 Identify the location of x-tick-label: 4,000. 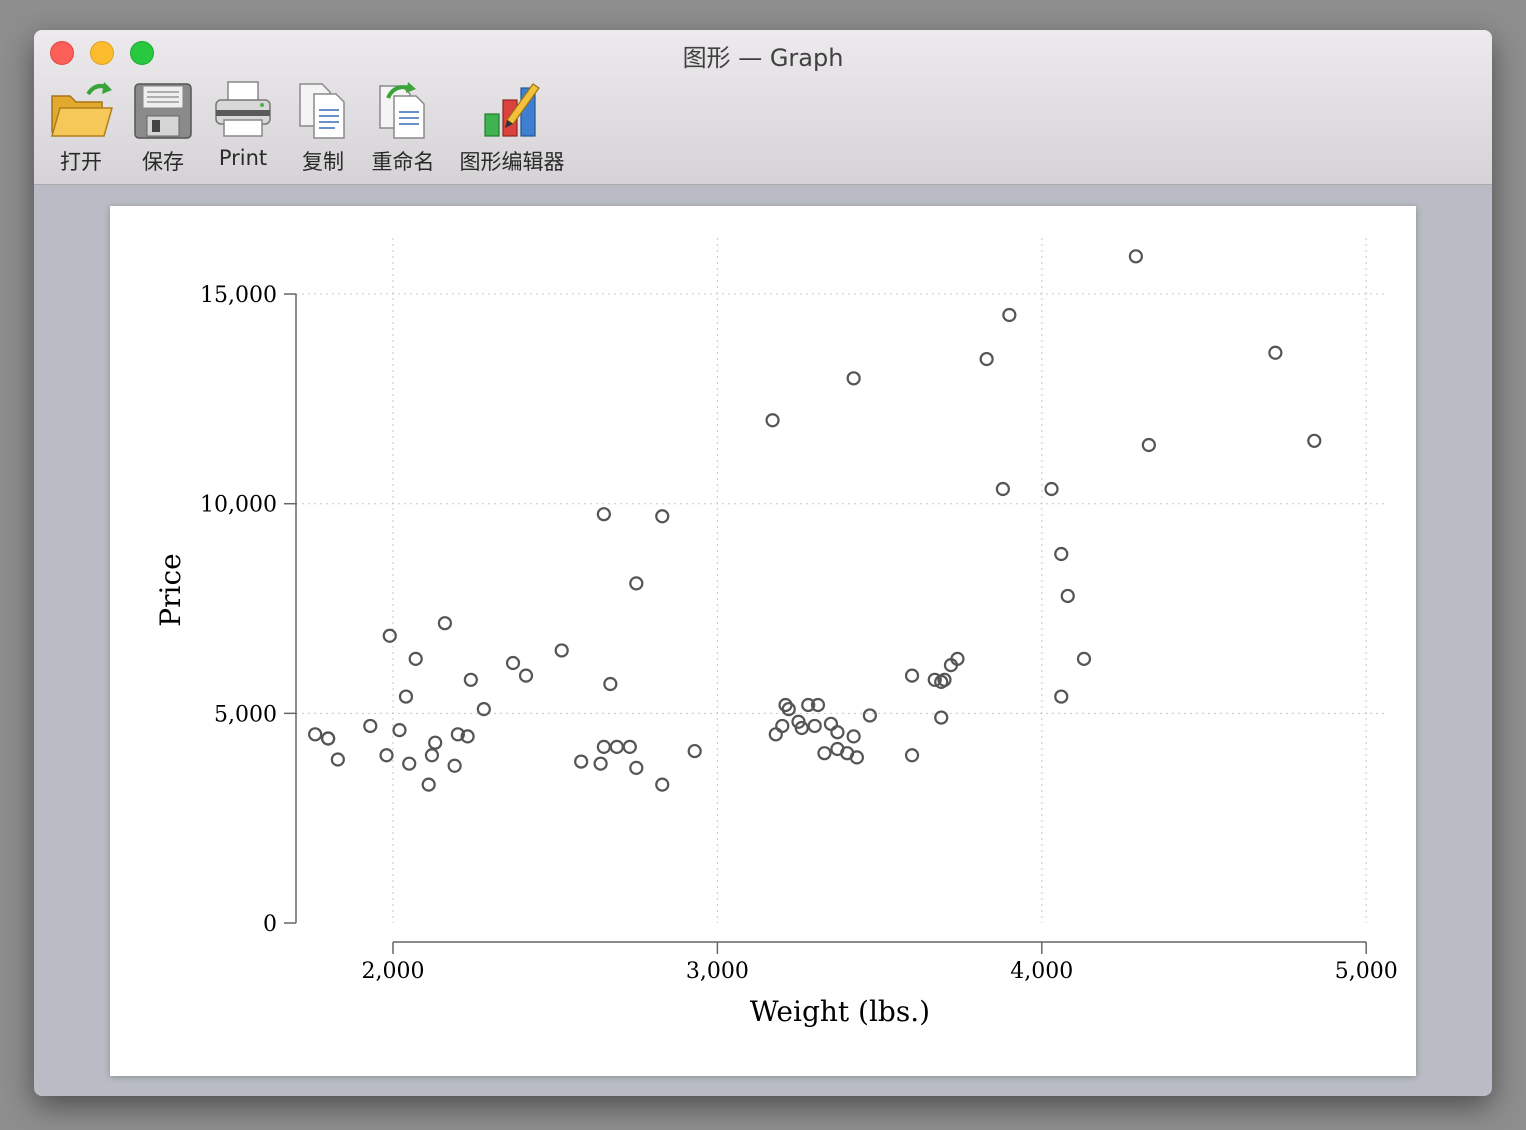
(1041, 971).